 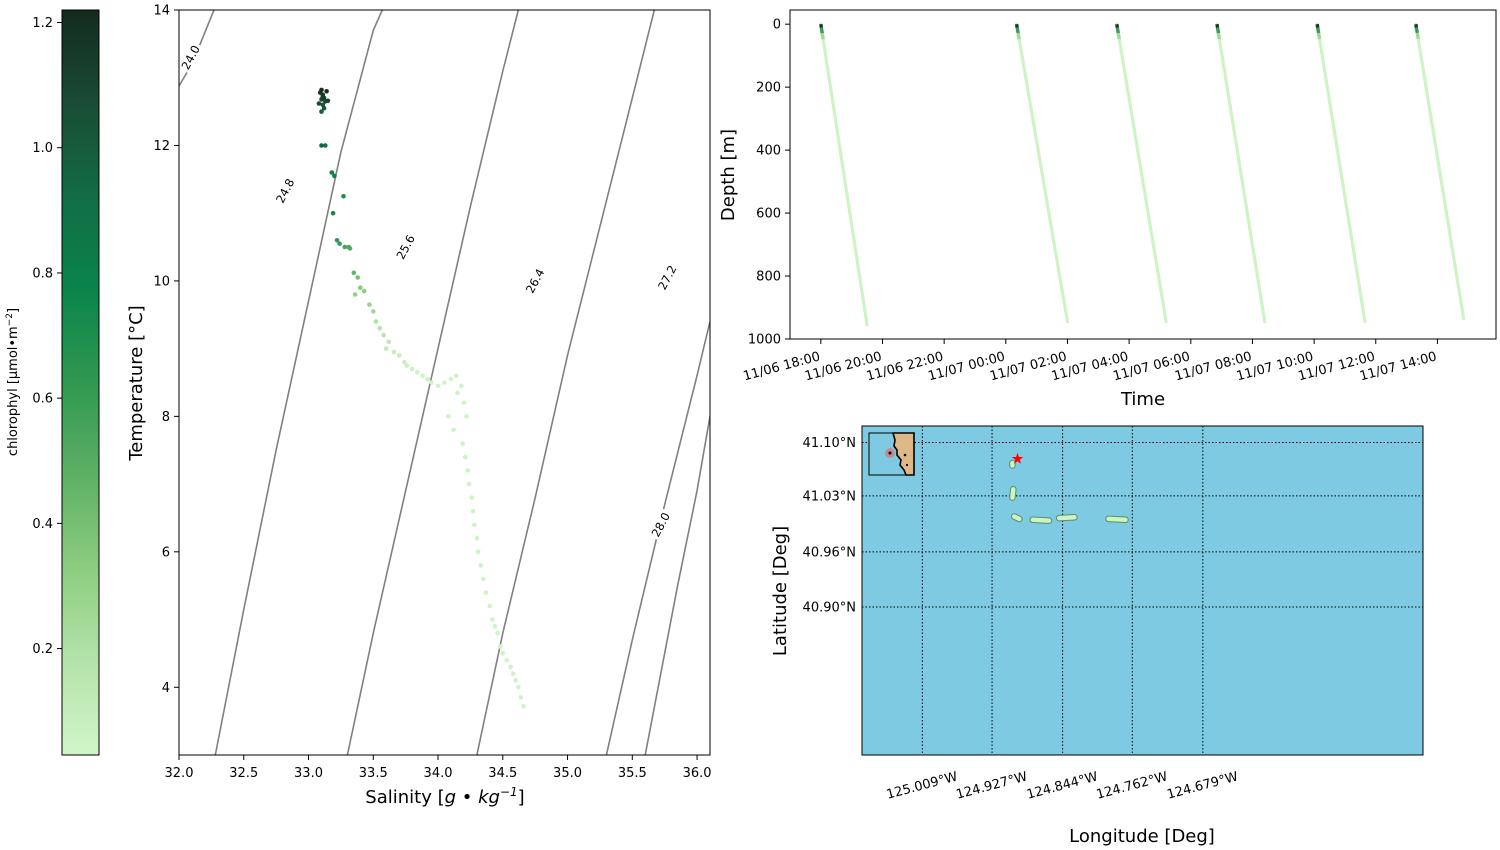 What do you see at coordinates (42, 148) in the screenshot?
I see `colorbar-tick-label: 1.0` at bounding box center [42, 148].